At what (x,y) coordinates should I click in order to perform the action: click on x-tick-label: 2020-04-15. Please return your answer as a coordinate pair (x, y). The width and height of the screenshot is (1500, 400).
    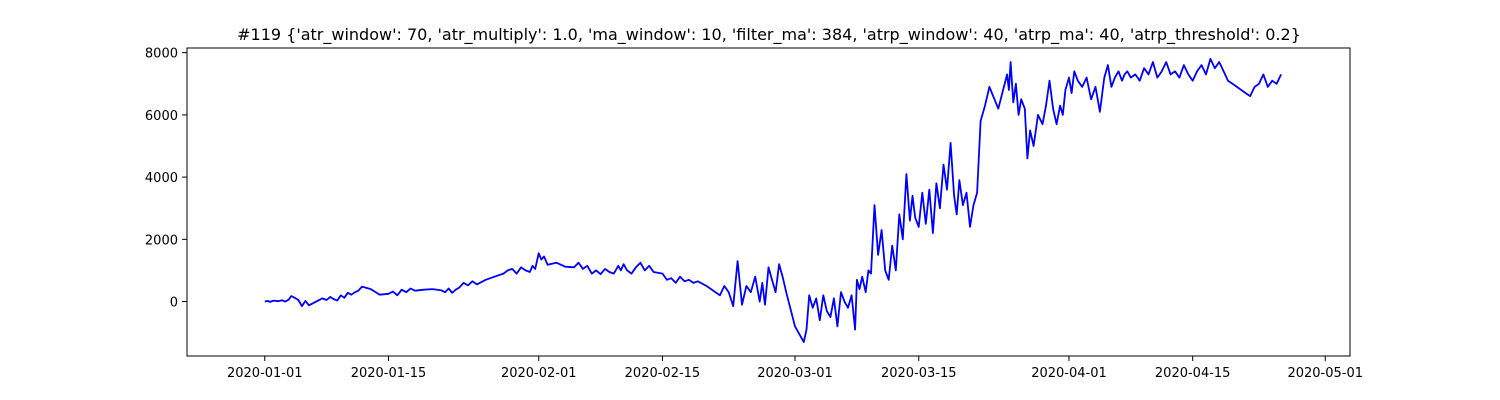
    Looking at the image, I should click on (1193, 373).